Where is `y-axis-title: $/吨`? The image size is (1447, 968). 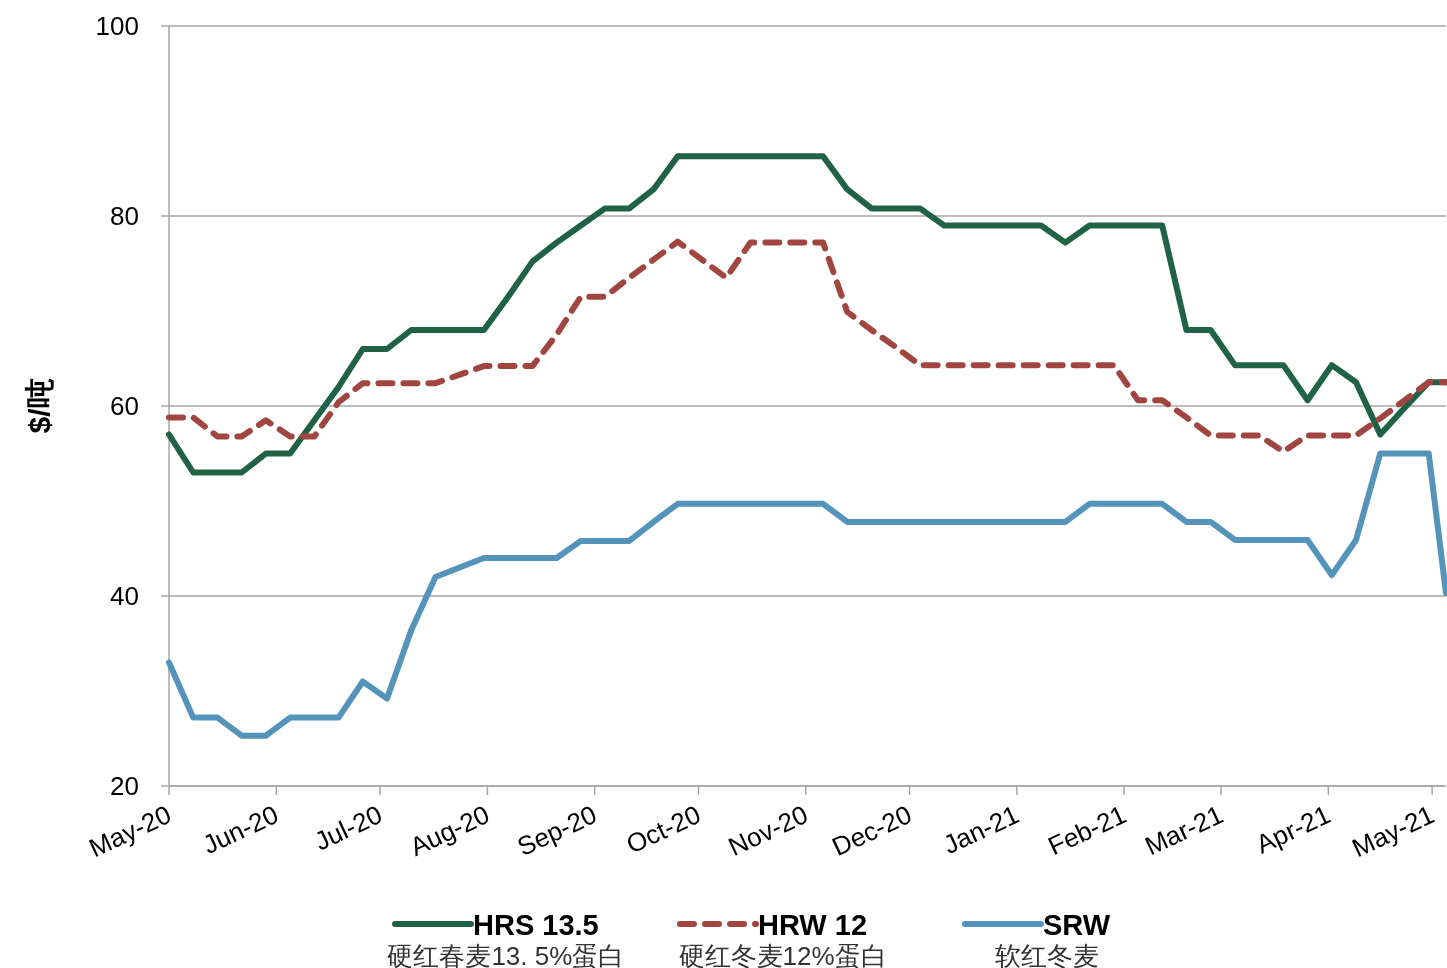
y-axis-title: $/吨 is located at coordinates (39, 406).